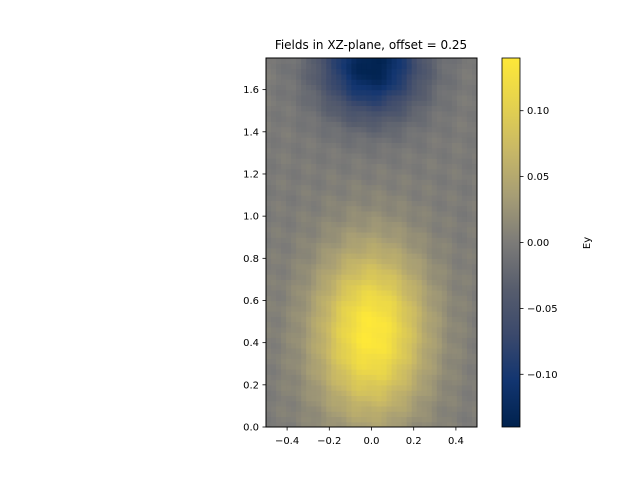  Describe the element at coordinates (329, 441) in the screenshot. I see `x-tick-label: −0.2` at that location.